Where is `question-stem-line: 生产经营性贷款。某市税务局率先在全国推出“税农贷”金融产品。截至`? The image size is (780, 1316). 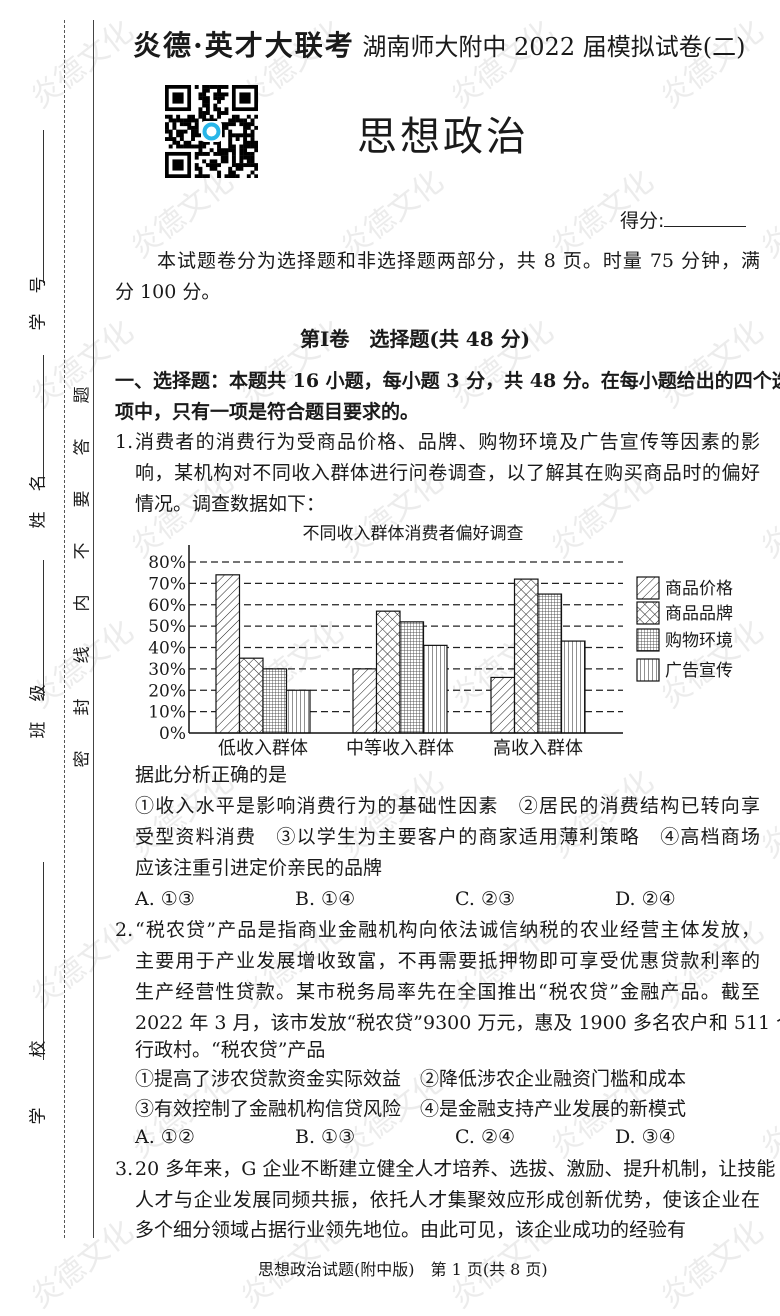
question-stem-line: 生产经营性贷款。某市税务局率先在全国推出“税农贷”金融产品。截至 is located at coordinates (447, 992).